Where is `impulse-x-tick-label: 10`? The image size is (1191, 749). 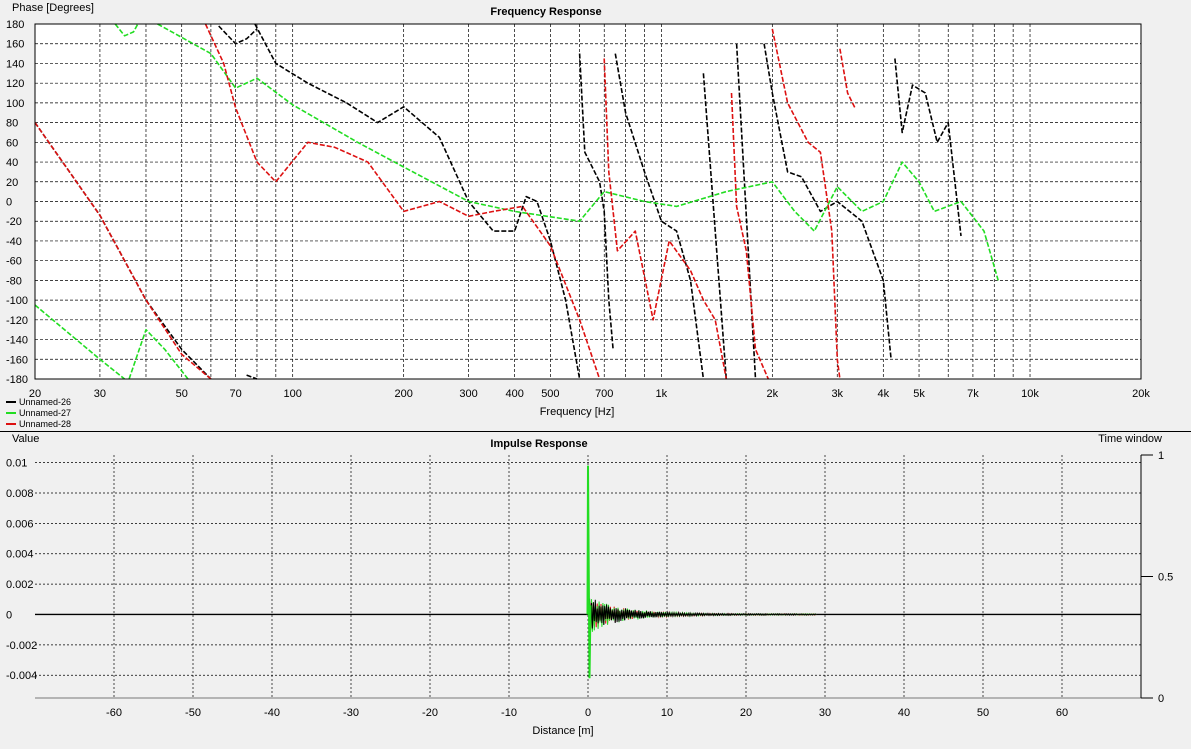
impulse-x-tick-label: 10 is located at coordinates (667, 713).